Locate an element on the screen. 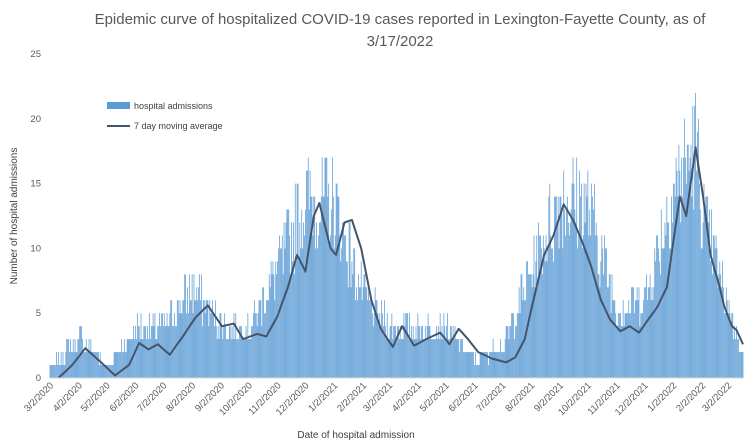 This screenshot has width=755, height=443. x-tick-label: 8/2/2020 is located at coordinates (181, 397).